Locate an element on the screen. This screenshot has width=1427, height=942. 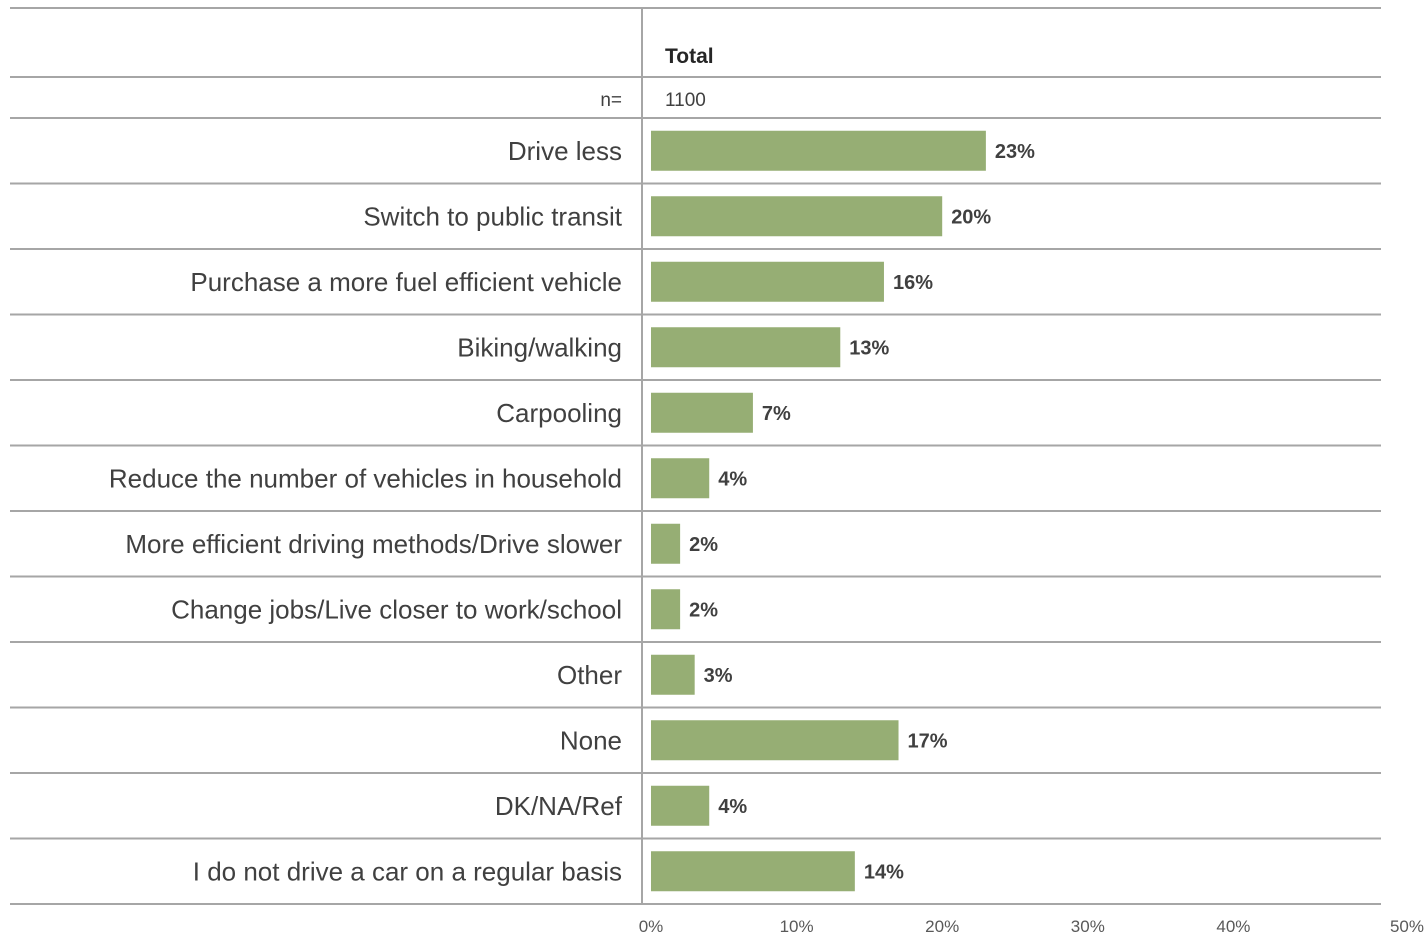
x-tick-label: 50% is located at coordinates (1407, 926).